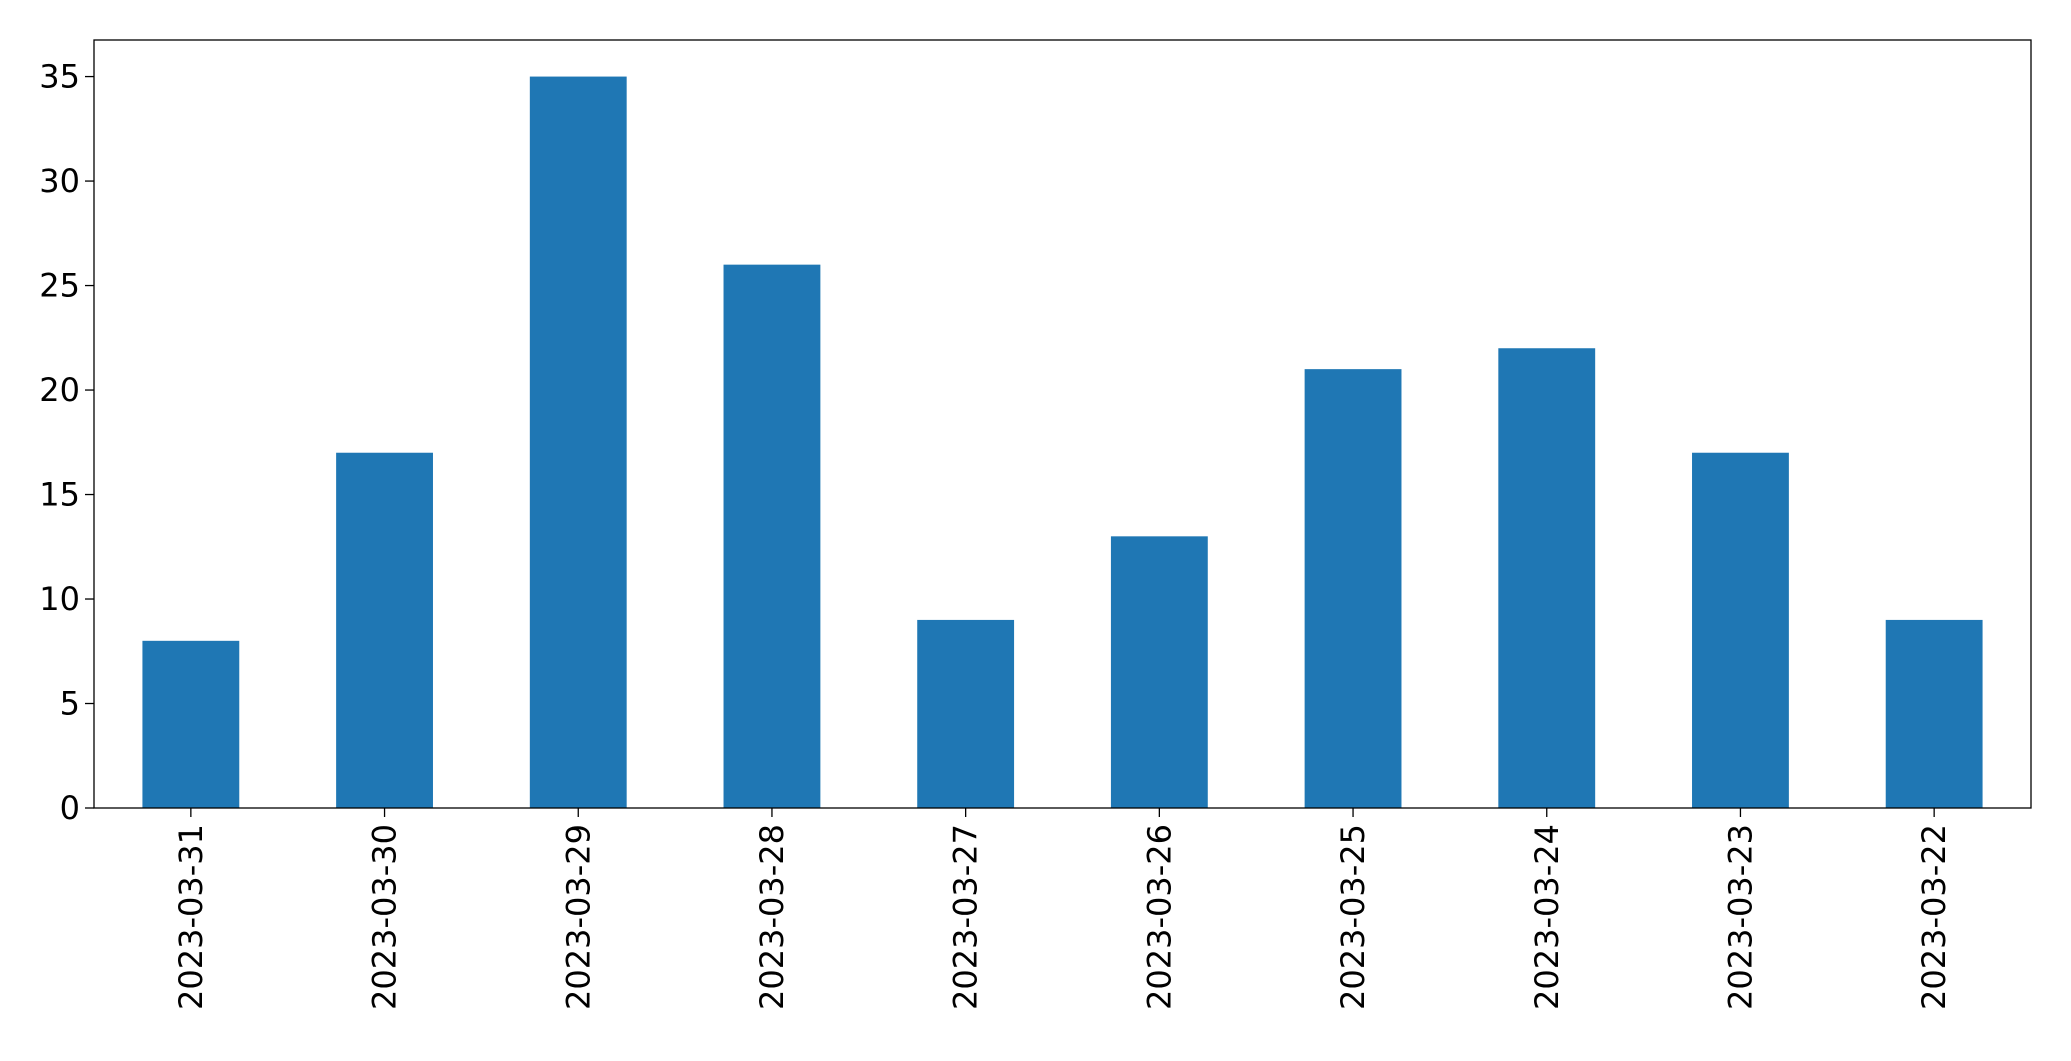 This screenshot has height=1061, width=2071. What do you see at coordinates (70, 808) in the screenshot?
I see `y-tick-label: 0` at bounding box center [70, 808].